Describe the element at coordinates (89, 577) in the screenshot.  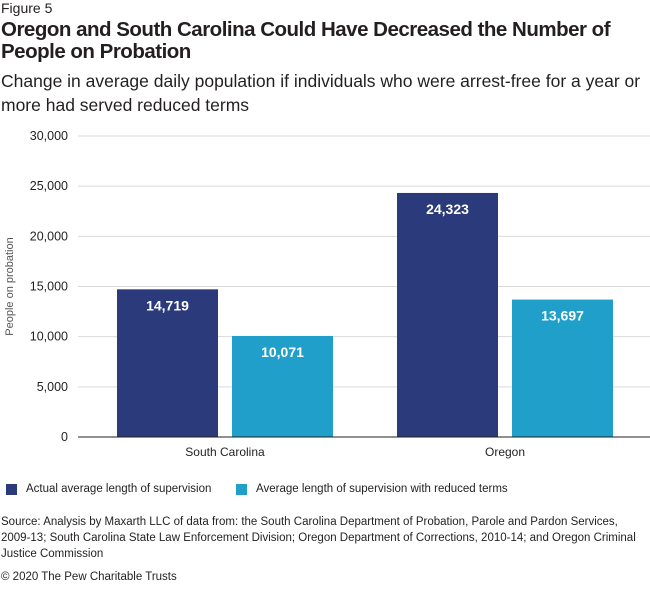
I see `copyright: © 2020 The Pew Charitable Trusts` at that location.